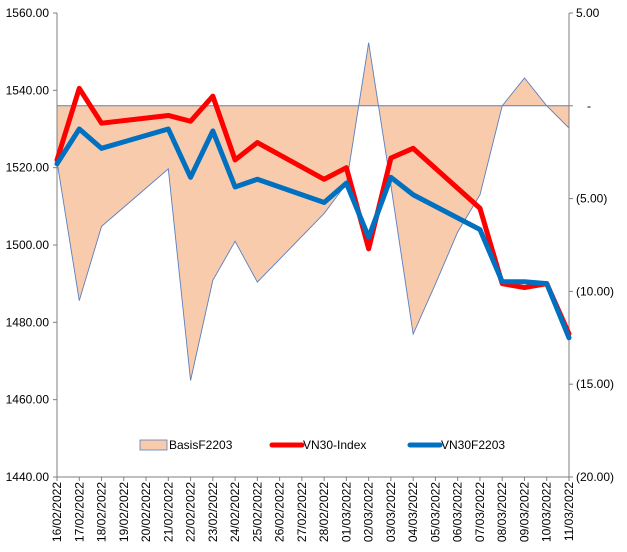 This screenshot has height=552, width=627. Describe the element at coordinates (502, 512) in the screenshot. I see `x-tick-label: 08/03/2022` at that location.